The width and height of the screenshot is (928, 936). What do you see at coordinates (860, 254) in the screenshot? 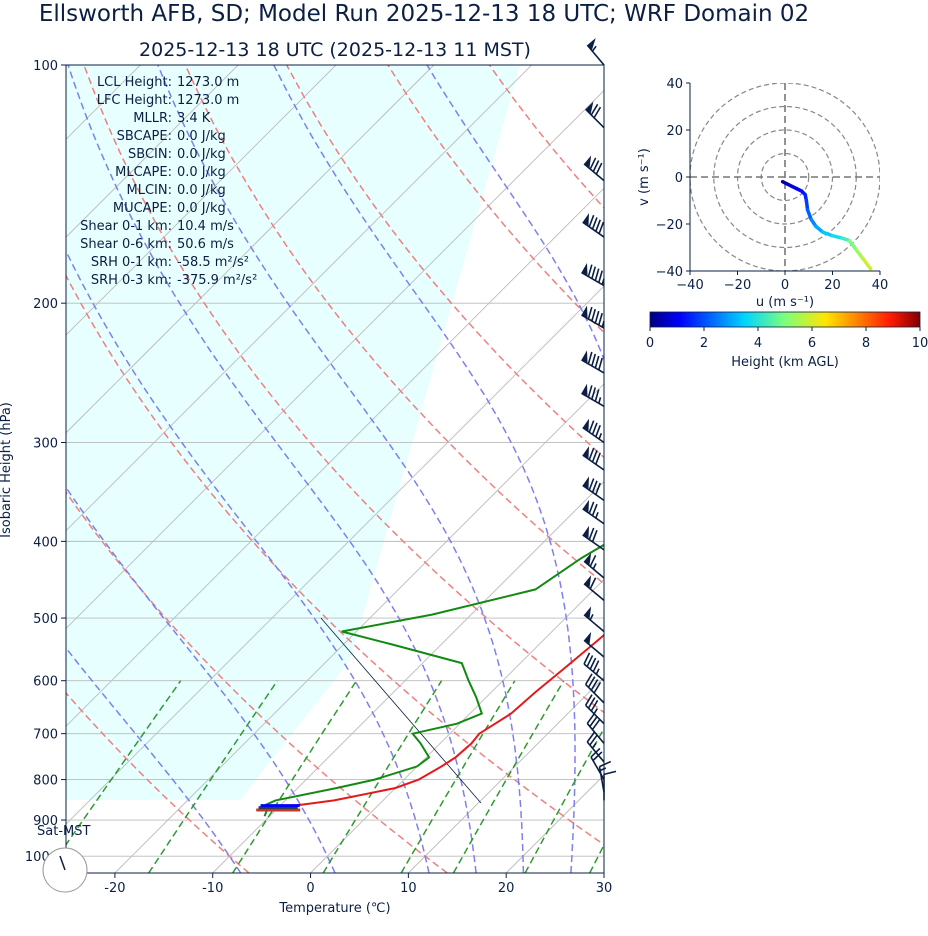
I see `hodograph-segment` at bounding box center [860, 254].